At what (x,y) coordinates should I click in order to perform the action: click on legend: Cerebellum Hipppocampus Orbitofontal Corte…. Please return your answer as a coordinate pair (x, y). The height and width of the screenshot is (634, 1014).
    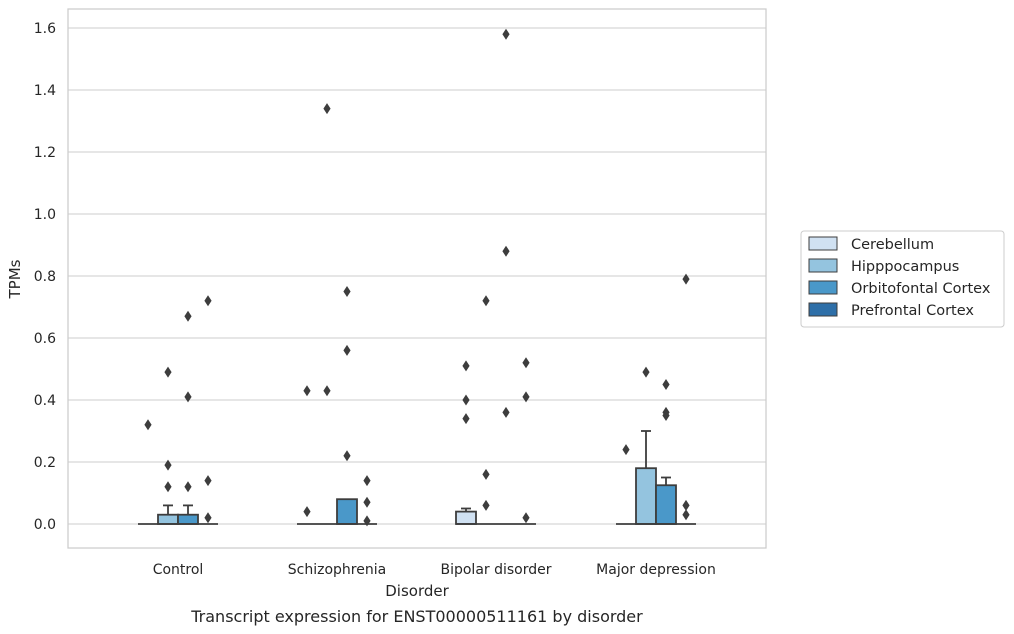
    Looking at the image, I should click on (902, 279).